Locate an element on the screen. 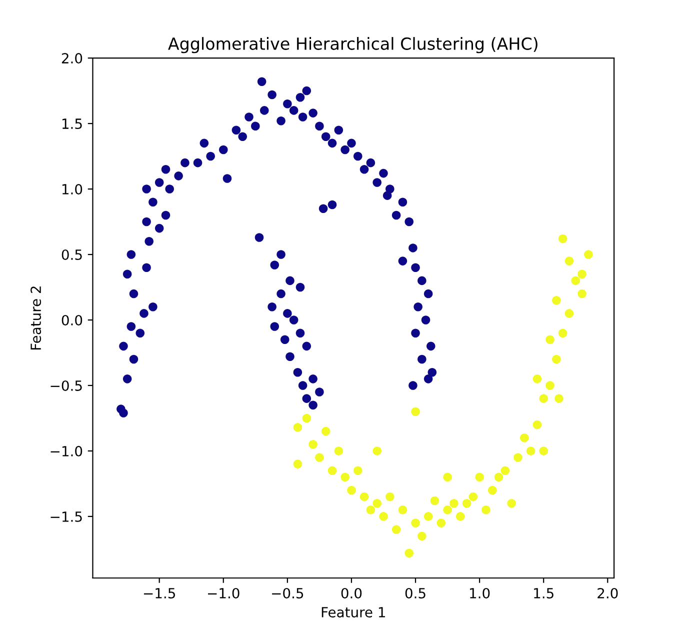 The height and width of the screenshot is (631, 677). x-tick-label: 1.0 is located at coordinates (480, 593).